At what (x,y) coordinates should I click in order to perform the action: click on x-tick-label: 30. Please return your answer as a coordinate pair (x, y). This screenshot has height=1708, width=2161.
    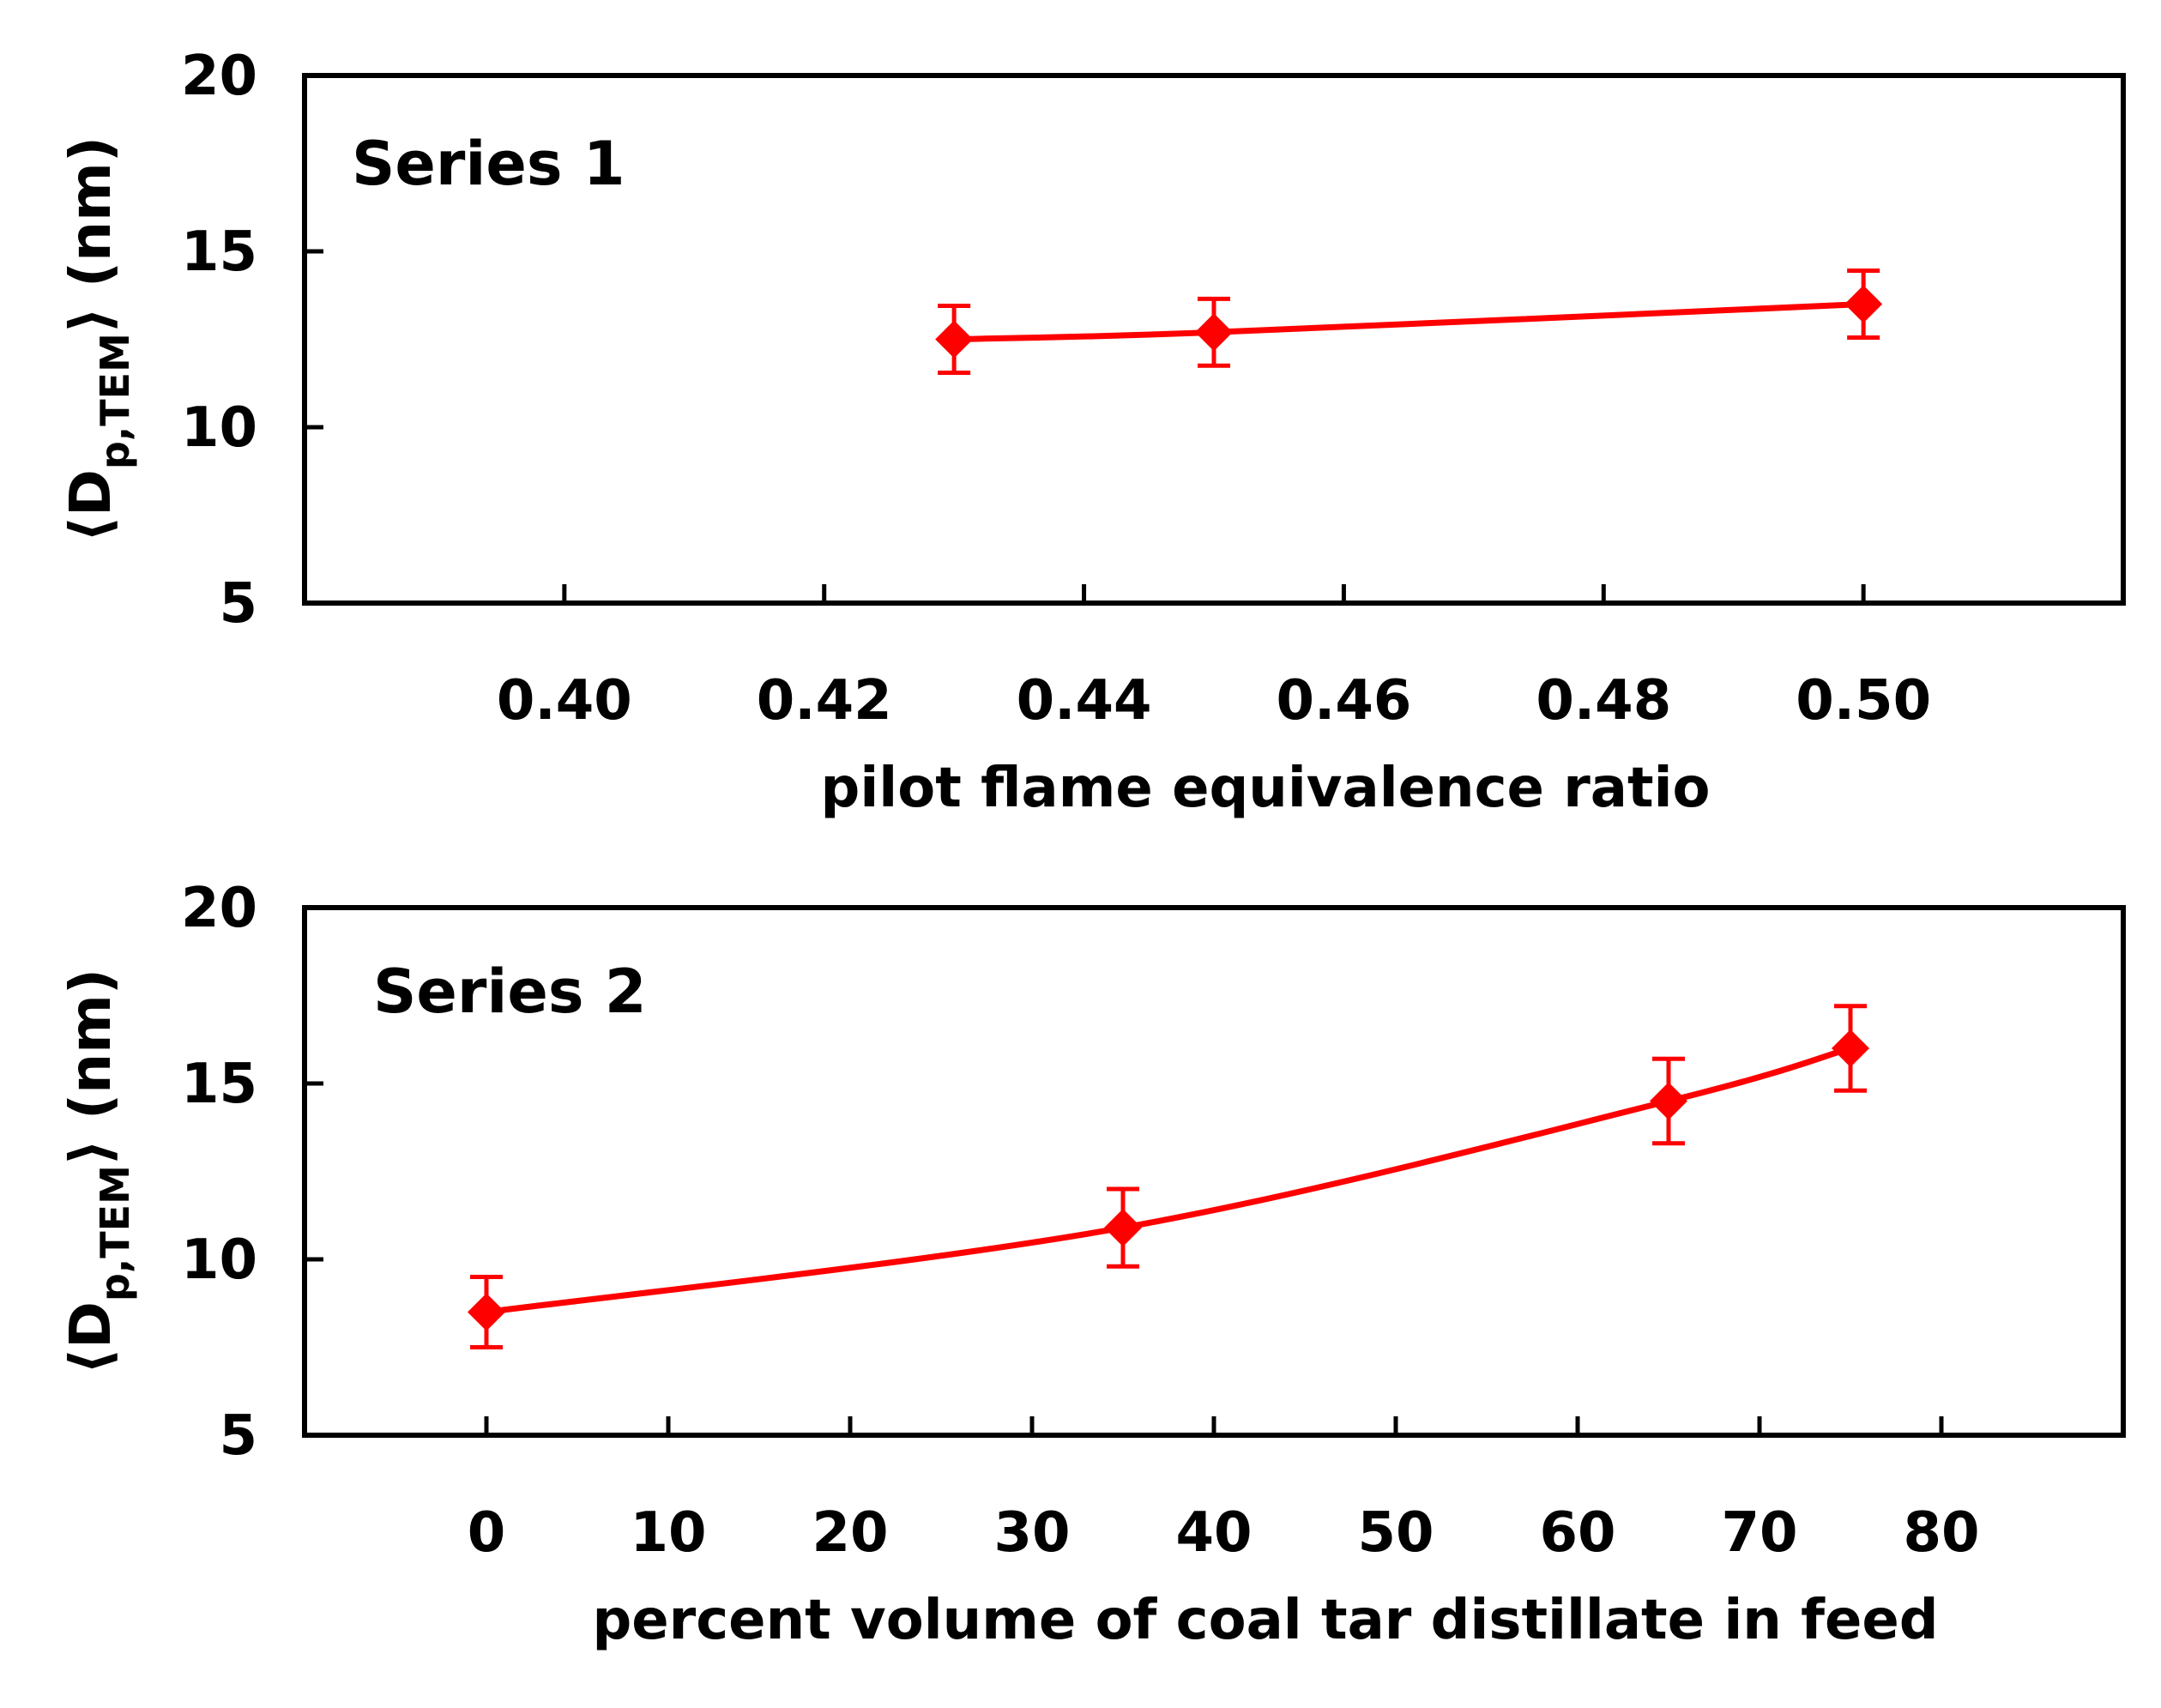
    Looking at the image, I should click on (1032, 1533).